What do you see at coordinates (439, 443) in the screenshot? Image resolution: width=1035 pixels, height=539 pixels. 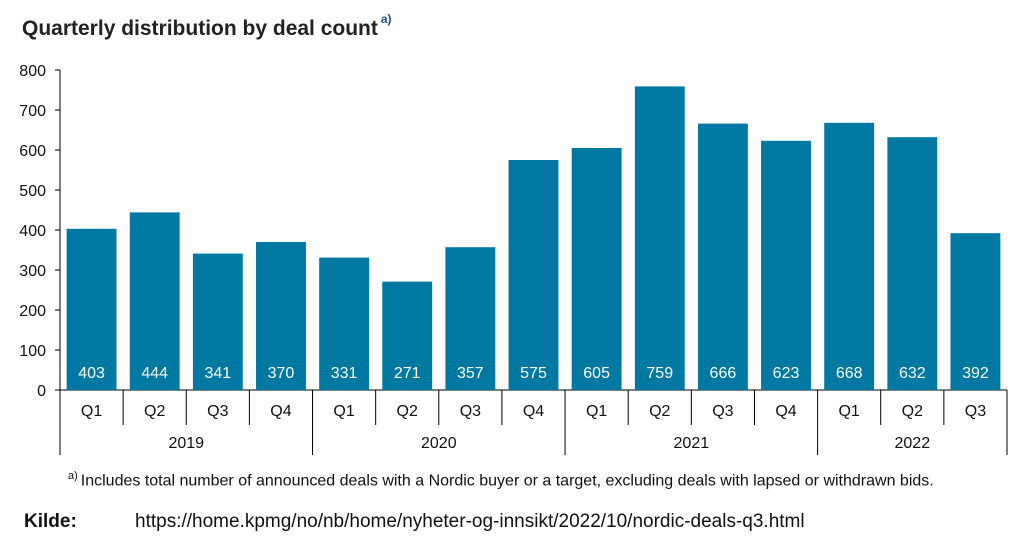 I see `year-group-label: 2020` at bounding box center [439, 443].